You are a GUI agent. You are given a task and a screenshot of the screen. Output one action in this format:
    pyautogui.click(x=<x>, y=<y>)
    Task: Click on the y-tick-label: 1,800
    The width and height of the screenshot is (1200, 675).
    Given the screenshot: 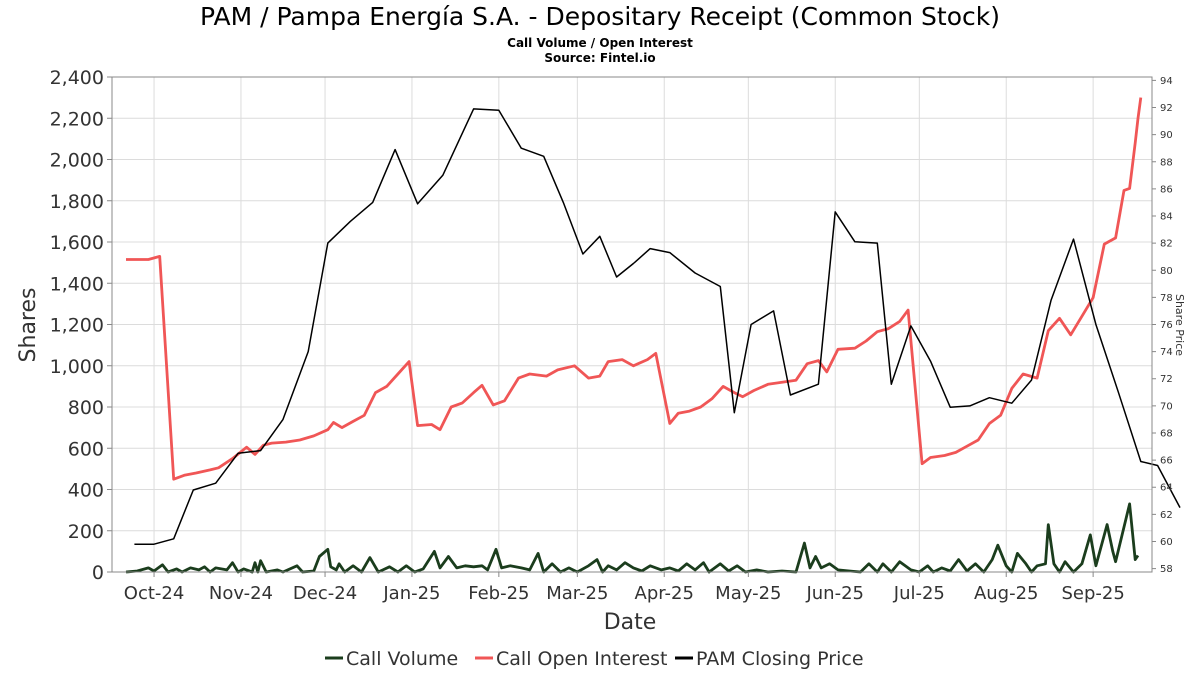 What is the action you would take?
    pyautogui.click(x=77, y=202)
    